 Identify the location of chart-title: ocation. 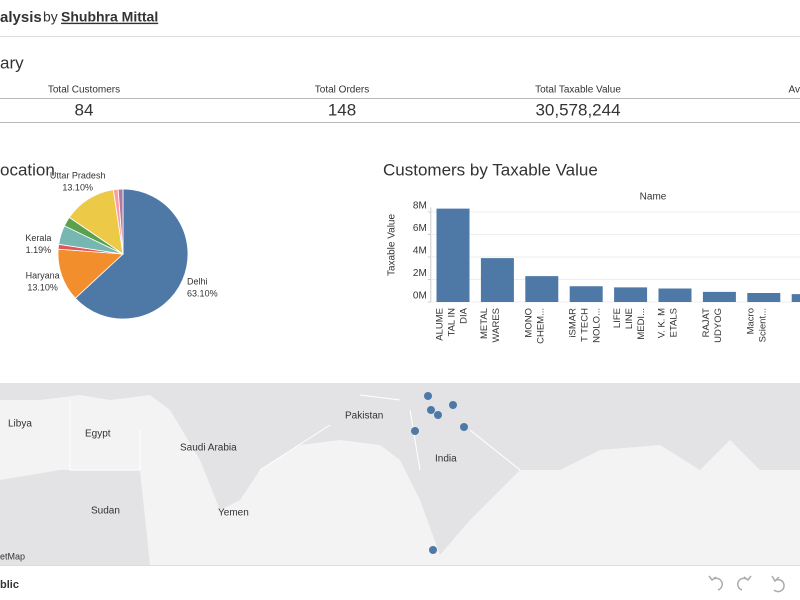
(27, 169).